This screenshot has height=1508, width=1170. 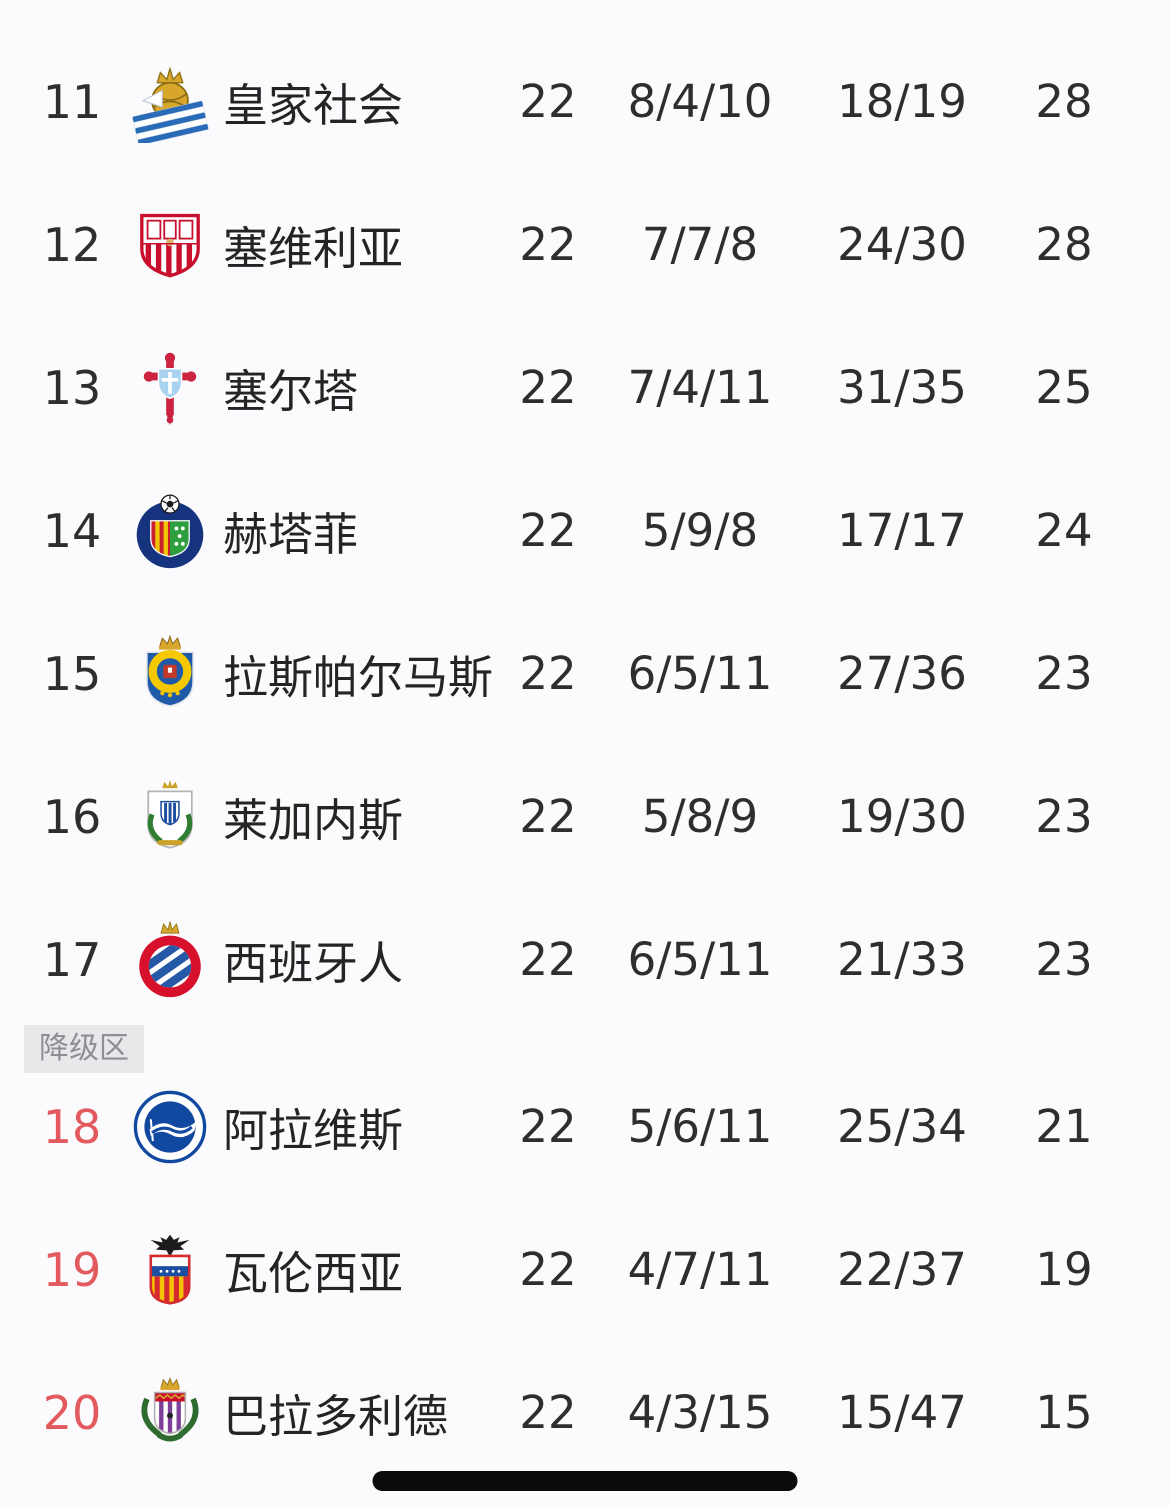 What do you see at coordinates (313, 1273) in the screenshot?
I see `team-name: 瓦伦西亚` at bounding box center [313, 1273].